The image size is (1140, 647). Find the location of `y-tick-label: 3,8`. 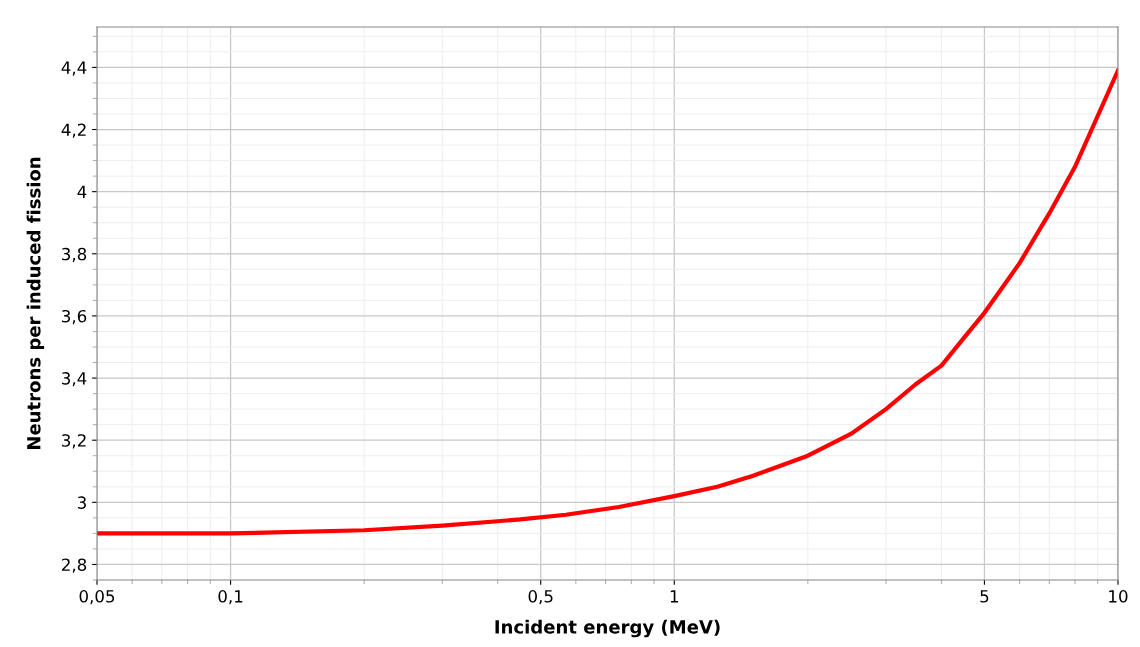

y-tick-label: 3,8 is located at coordinates (74, 255).